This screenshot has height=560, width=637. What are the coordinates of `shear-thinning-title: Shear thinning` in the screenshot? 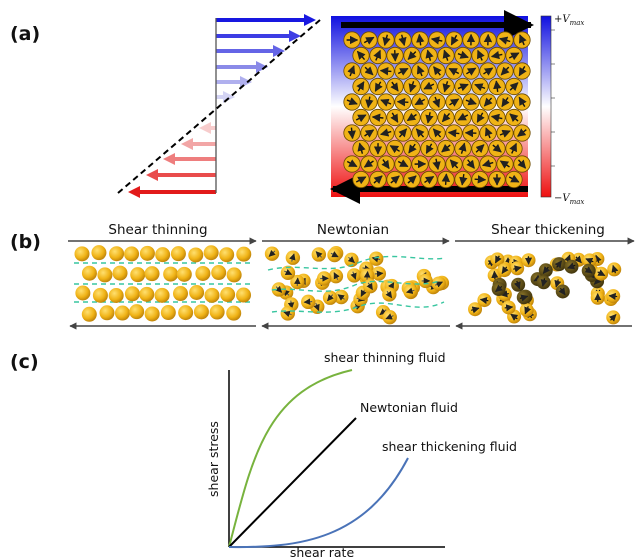 It's located at (157, 230).